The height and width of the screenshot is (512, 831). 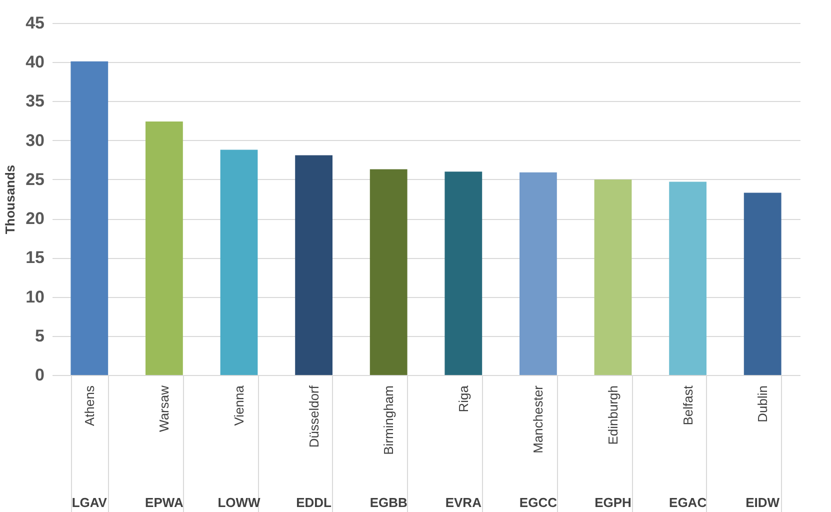 I want to click on x-tick-label: Riga, so click(x=463, y=398).